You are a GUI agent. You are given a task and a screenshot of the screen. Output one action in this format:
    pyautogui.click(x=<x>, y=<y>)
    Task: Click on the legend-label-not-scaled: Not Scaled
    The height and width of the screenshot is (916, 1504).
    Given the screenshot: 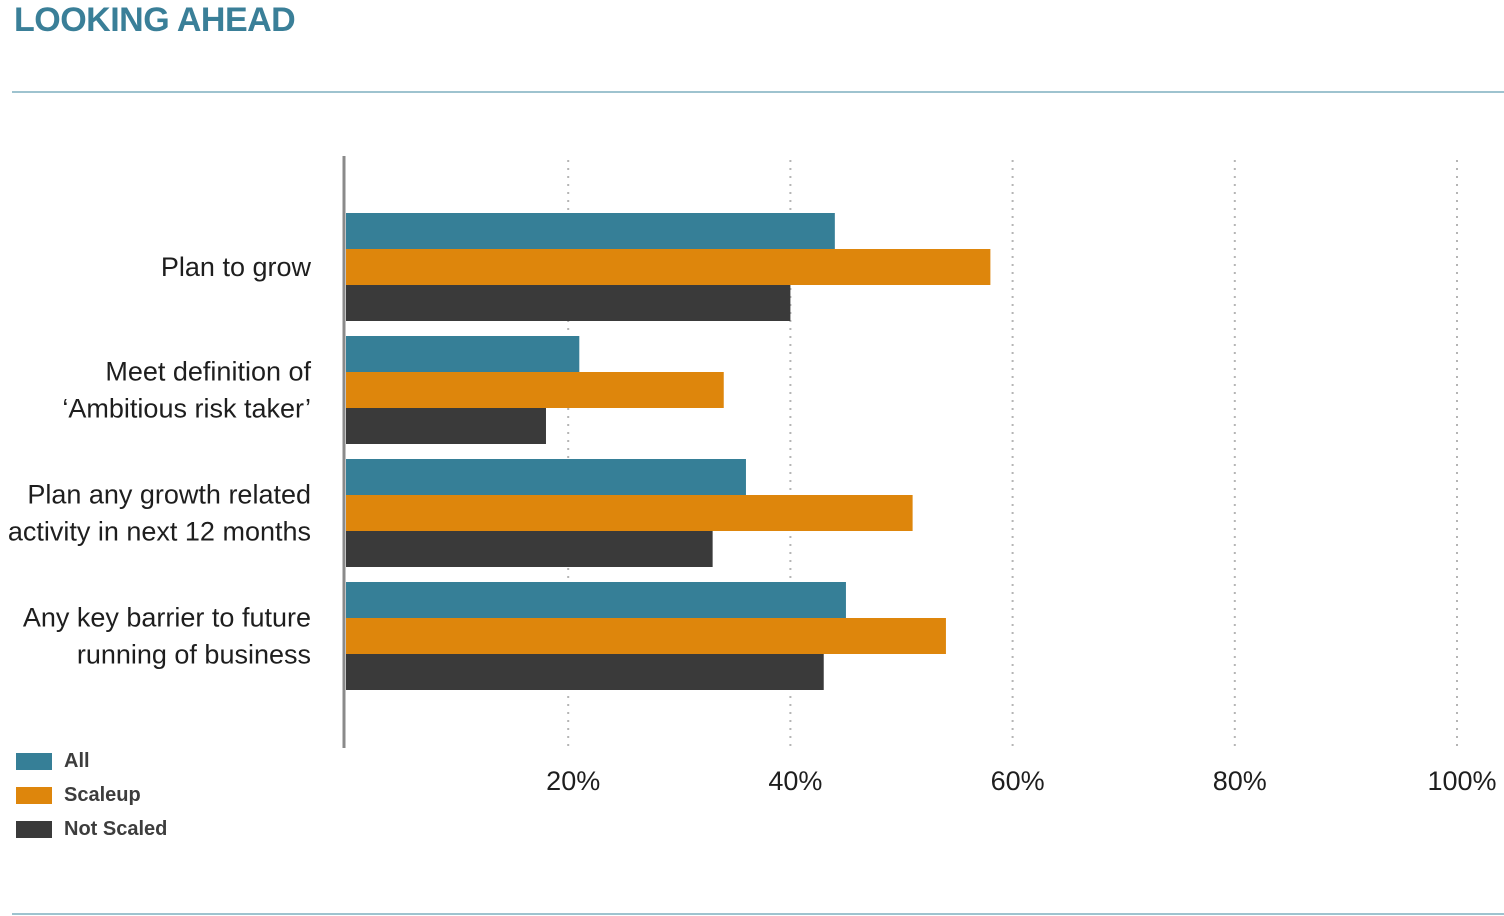 What is the action you would take?
    pyautogui.click(x=116, y=828)
    